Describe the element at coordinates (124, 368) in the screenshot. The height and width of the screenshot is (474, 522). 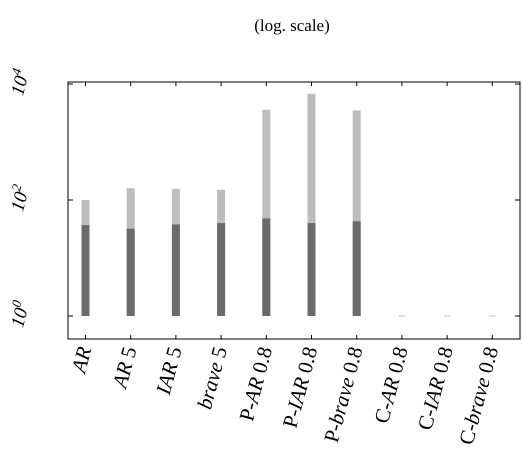
I see `x-tick-label: AR 5` at that location.